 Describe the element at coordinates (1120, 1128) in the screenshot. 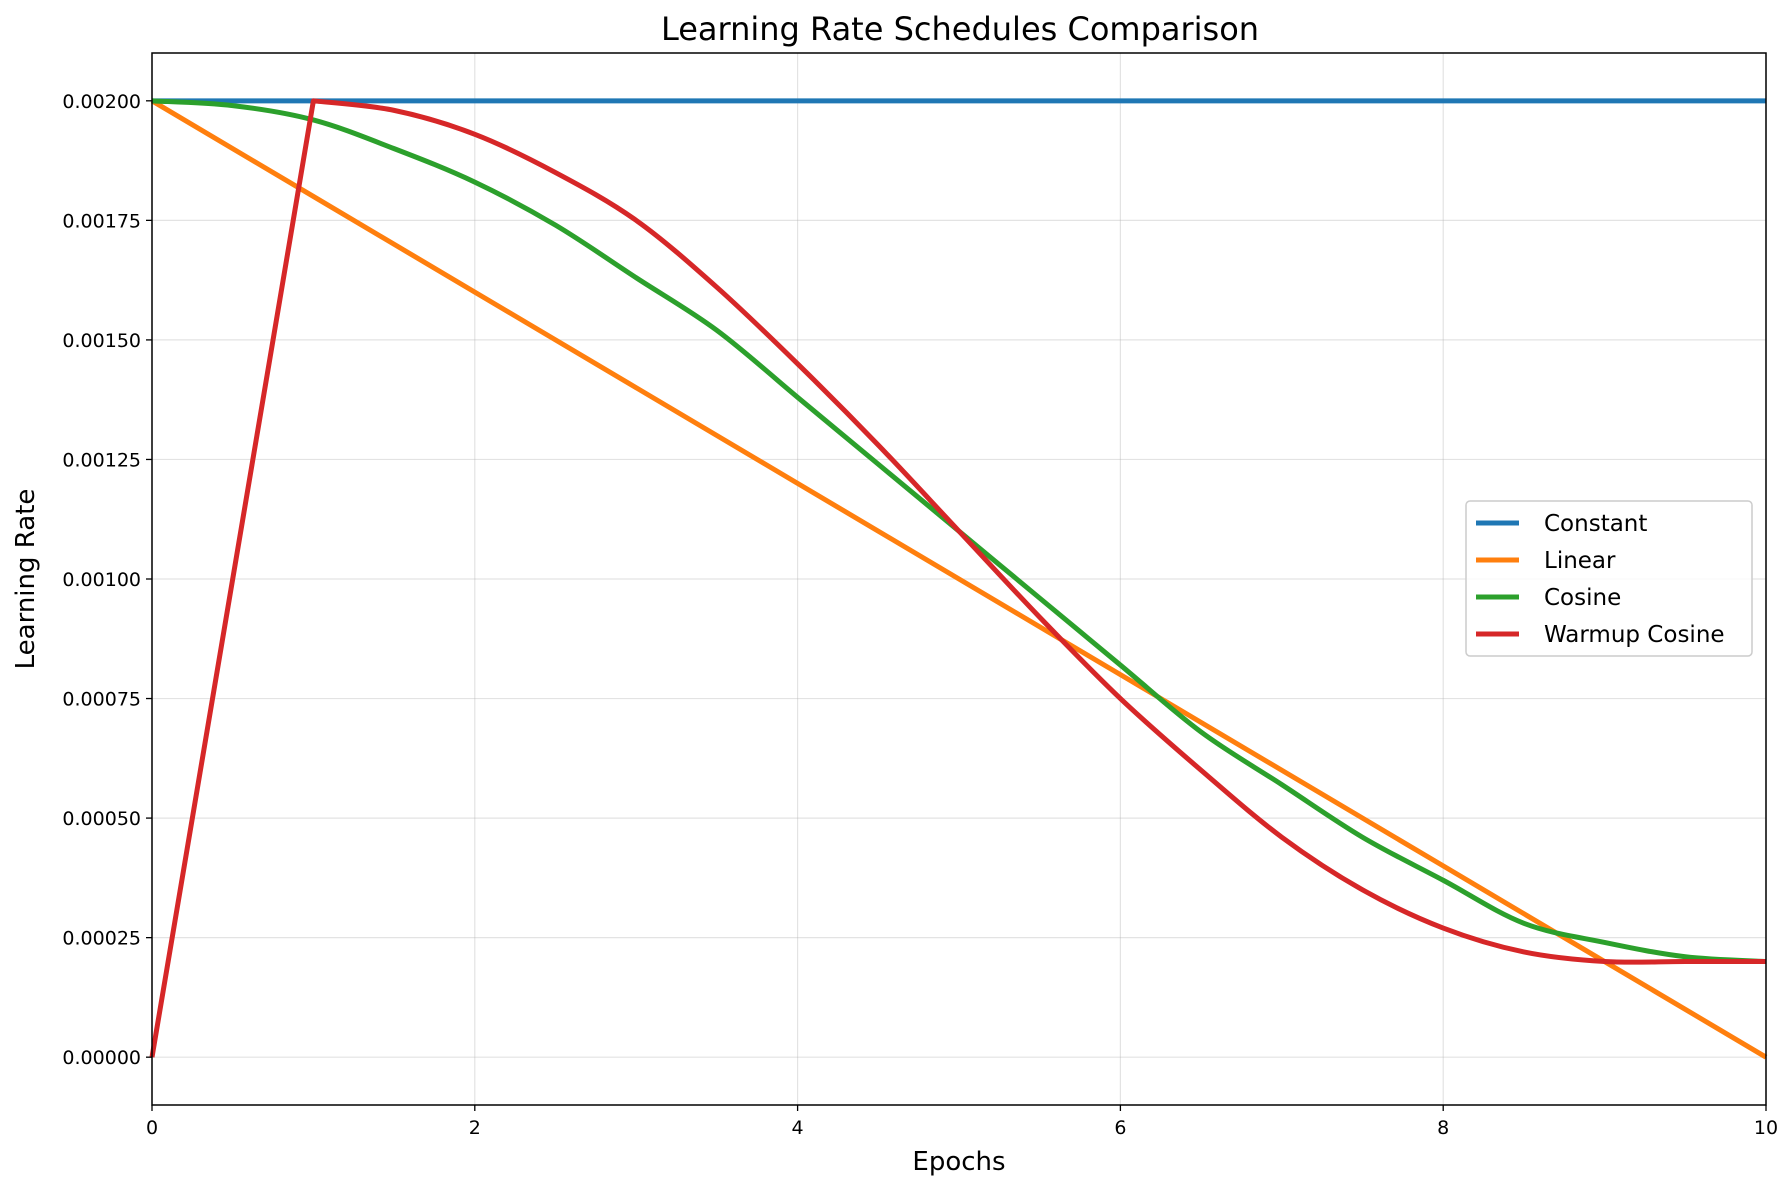

I see `x-tick-label: 6` at that location.